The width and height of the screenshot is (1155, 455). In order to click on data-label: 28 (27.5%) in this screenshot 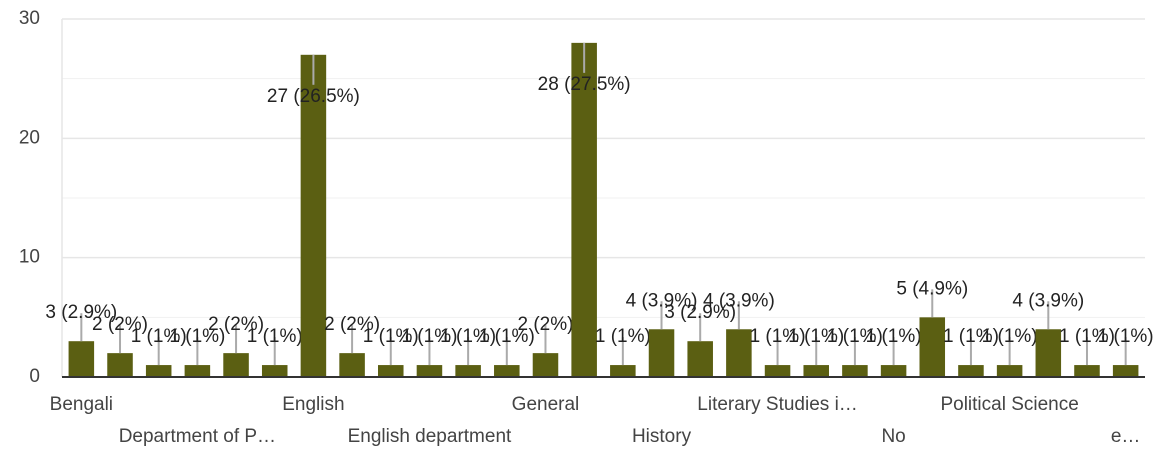, I will do `click(584, 84)`.